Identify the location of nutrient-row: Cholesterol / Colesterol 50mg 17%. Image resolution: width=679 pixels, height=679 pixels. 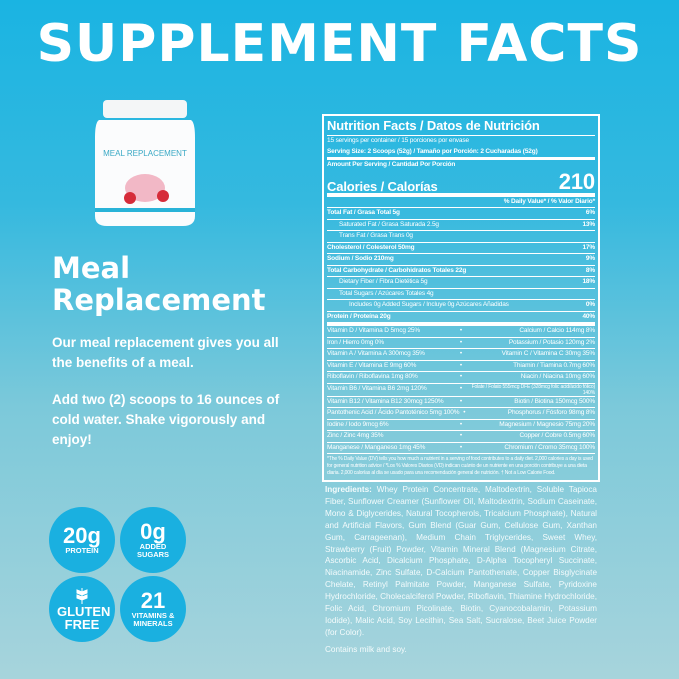
(461, 248).